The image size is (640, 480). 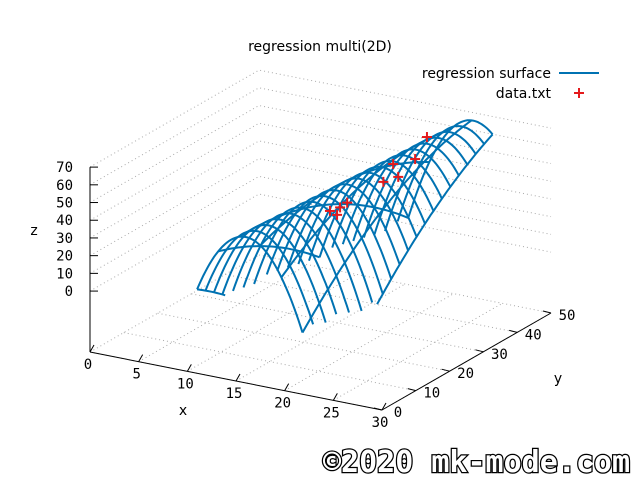 What do you see at coordinates (185, 384) in the screenshot?
I see `x-tick-label: 10` at bounding box center [185, 384].